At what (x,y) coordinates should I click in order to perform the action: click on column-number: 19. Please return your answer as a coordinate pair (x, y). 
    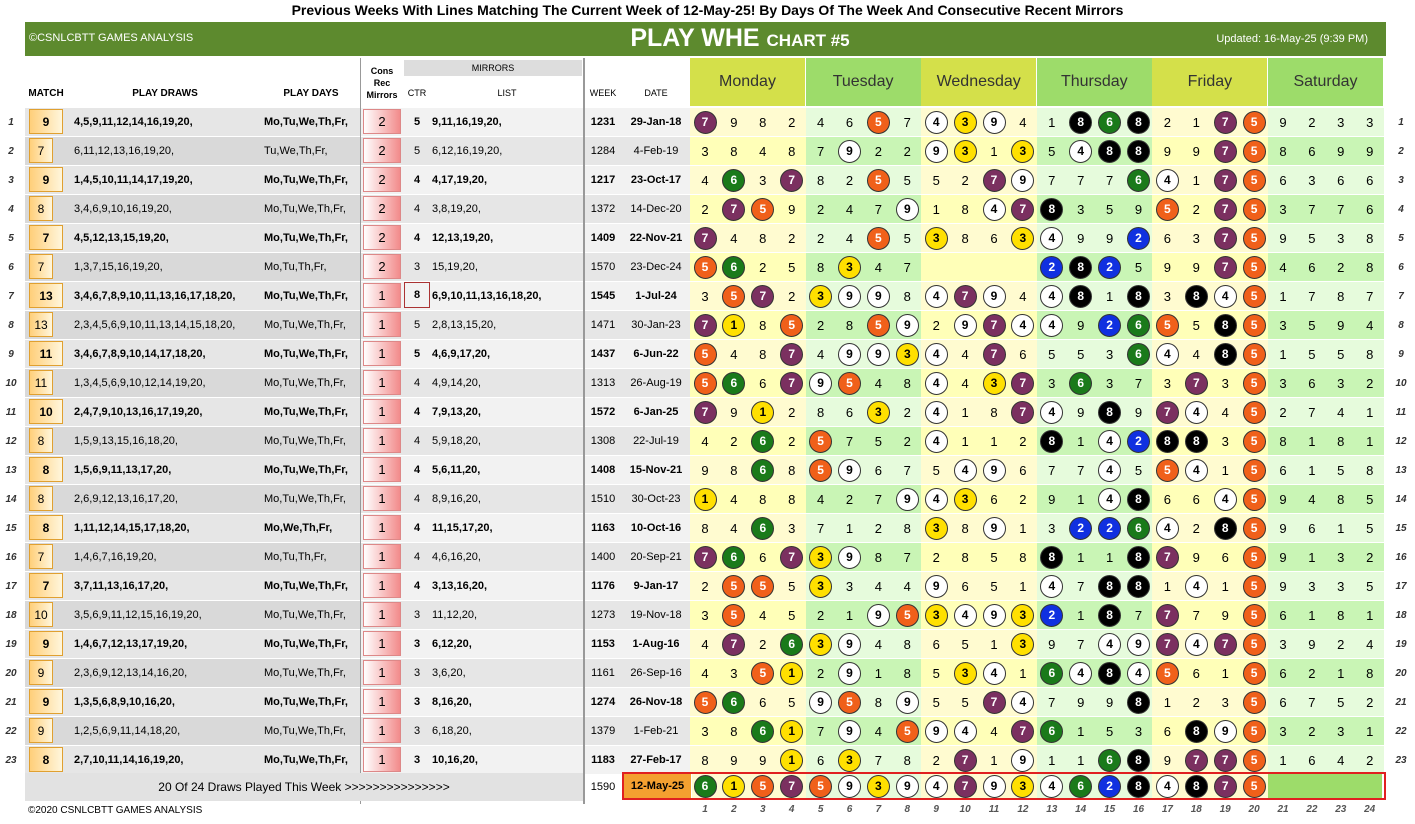
    Looking at the image, I should click on (1225, 809).